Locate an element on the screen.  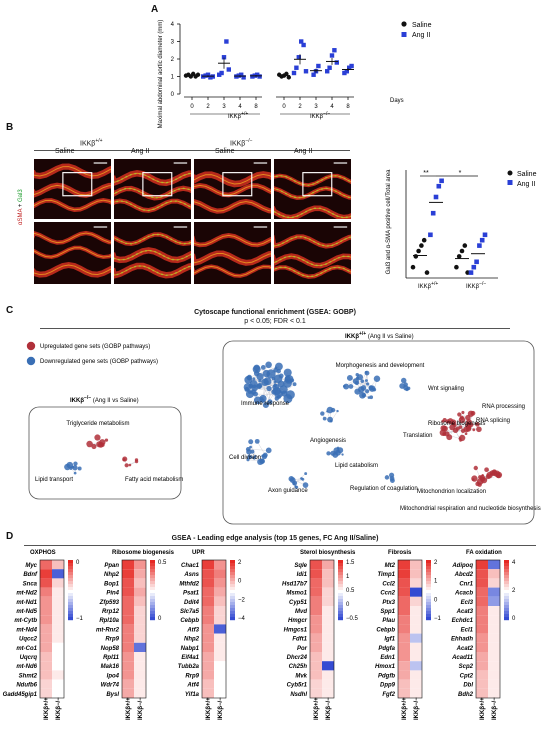
network-edge is located at coordinates (258, 450).